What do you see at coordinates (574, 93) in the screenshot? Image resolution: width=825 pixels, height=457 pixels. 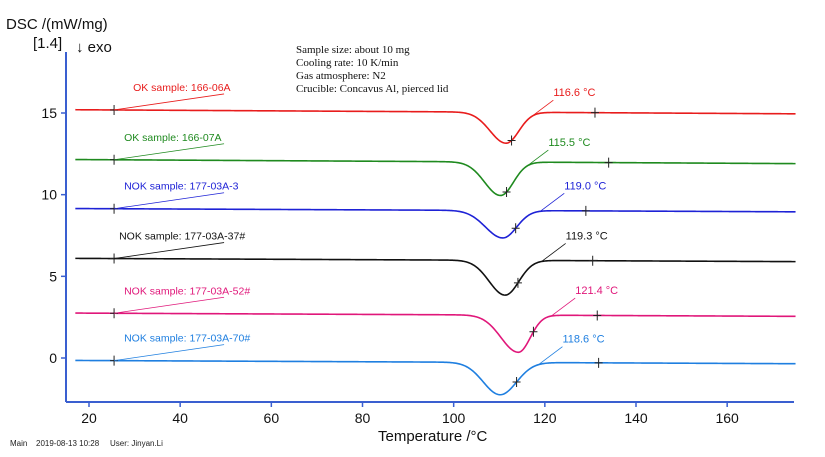 I see `onset-label: 116.6 °C` at bounding box center [574, 93].